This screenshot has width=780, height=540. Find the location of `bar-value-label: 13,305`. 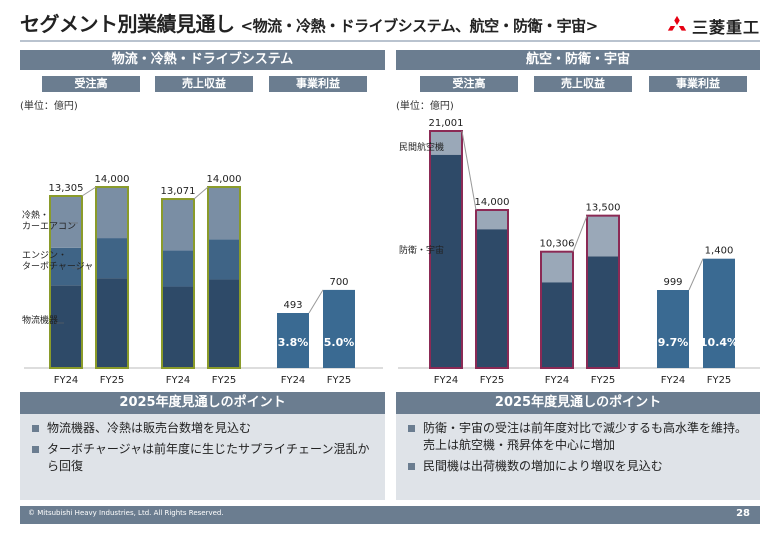

bar-value-label: 13,305 is located at coordinates (66, 188).